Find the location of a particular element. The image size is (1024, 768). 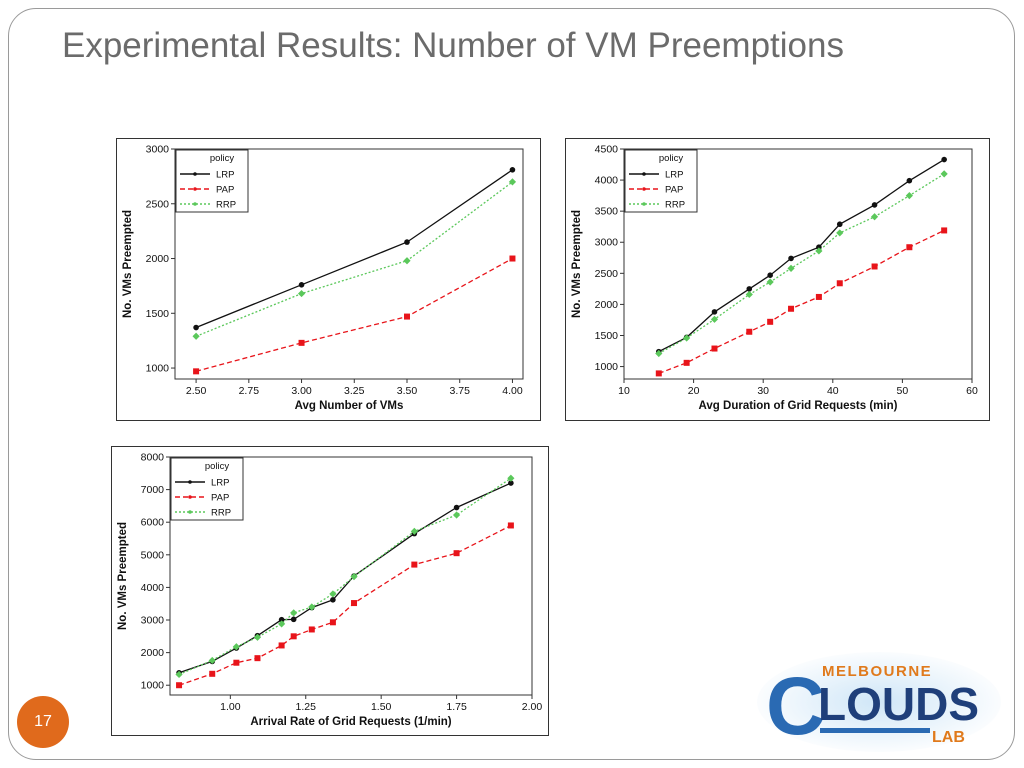

page-number-badge: 17 is located at coordinates (43, 722).